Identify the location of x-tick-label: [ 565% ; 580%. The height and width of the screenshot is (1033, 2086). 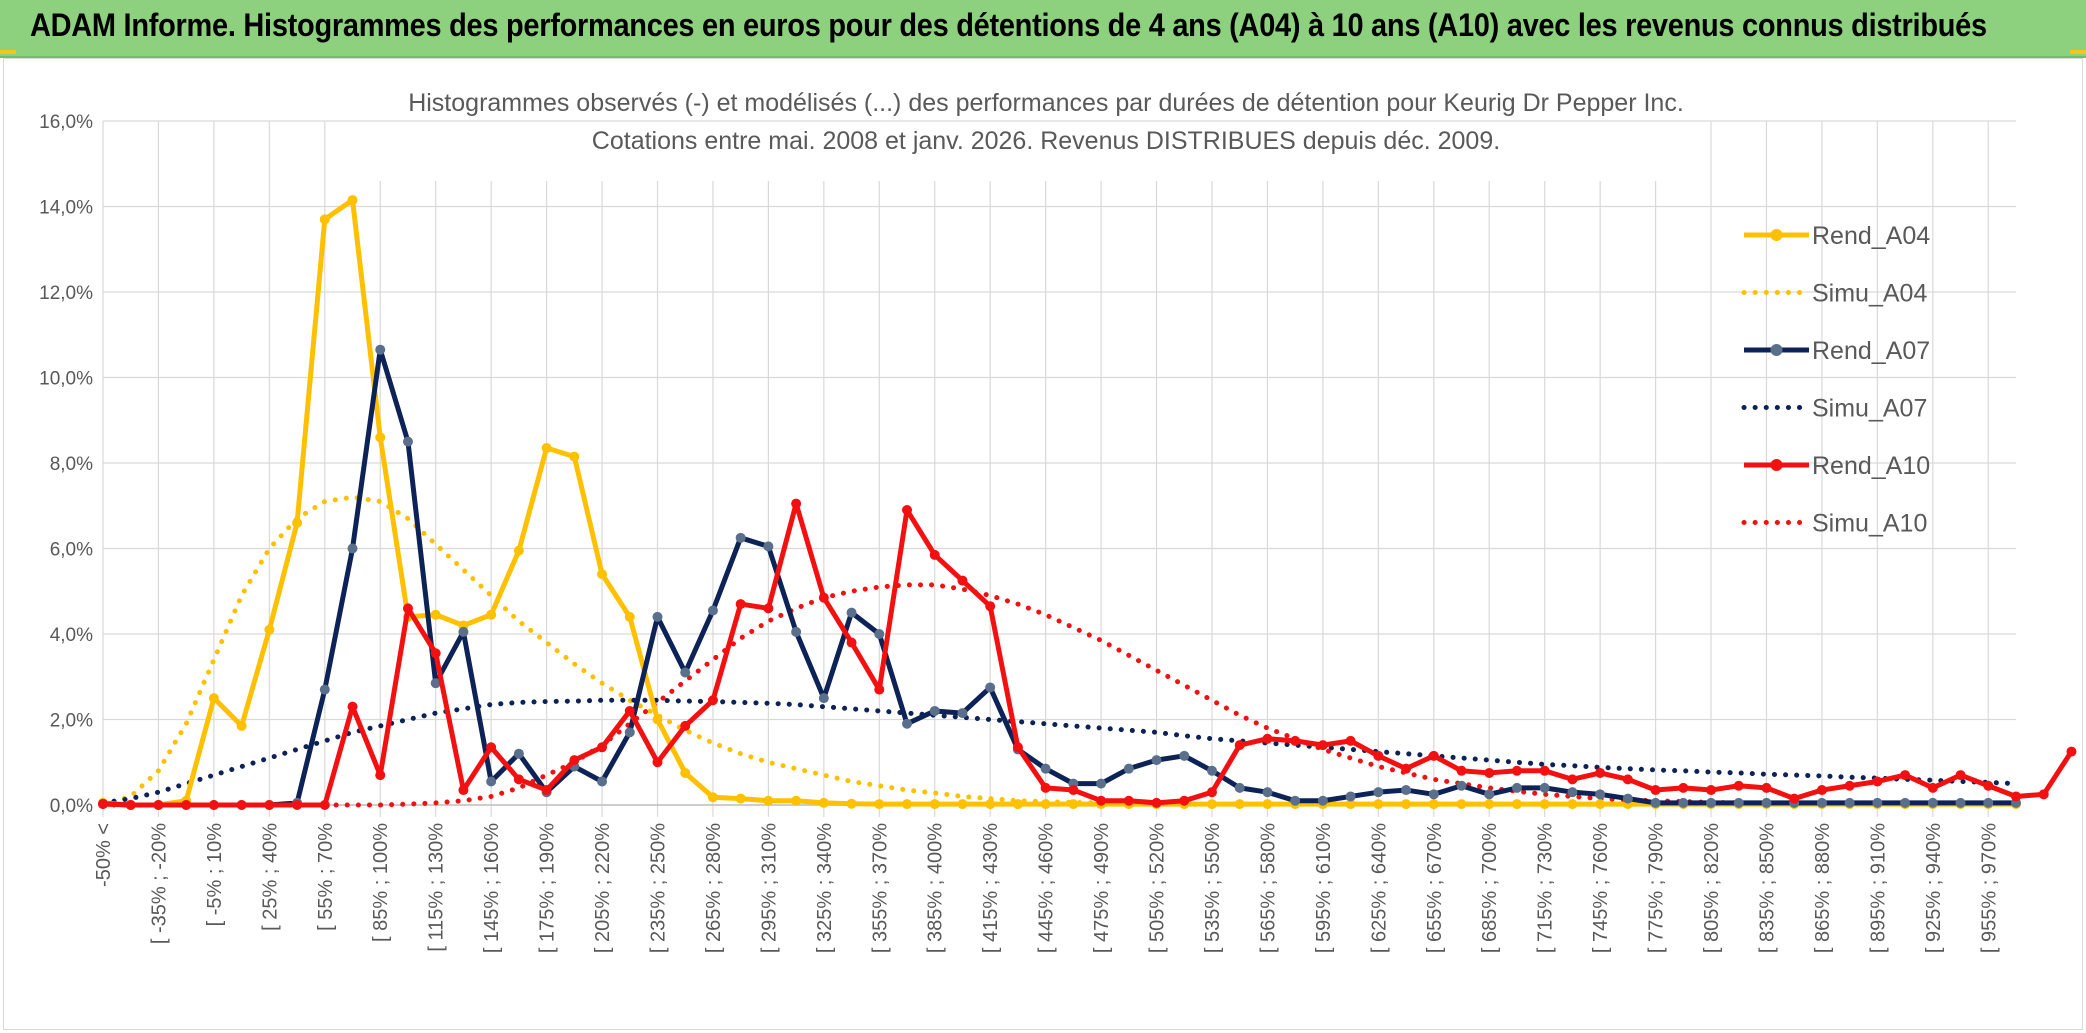
(1268, 888).